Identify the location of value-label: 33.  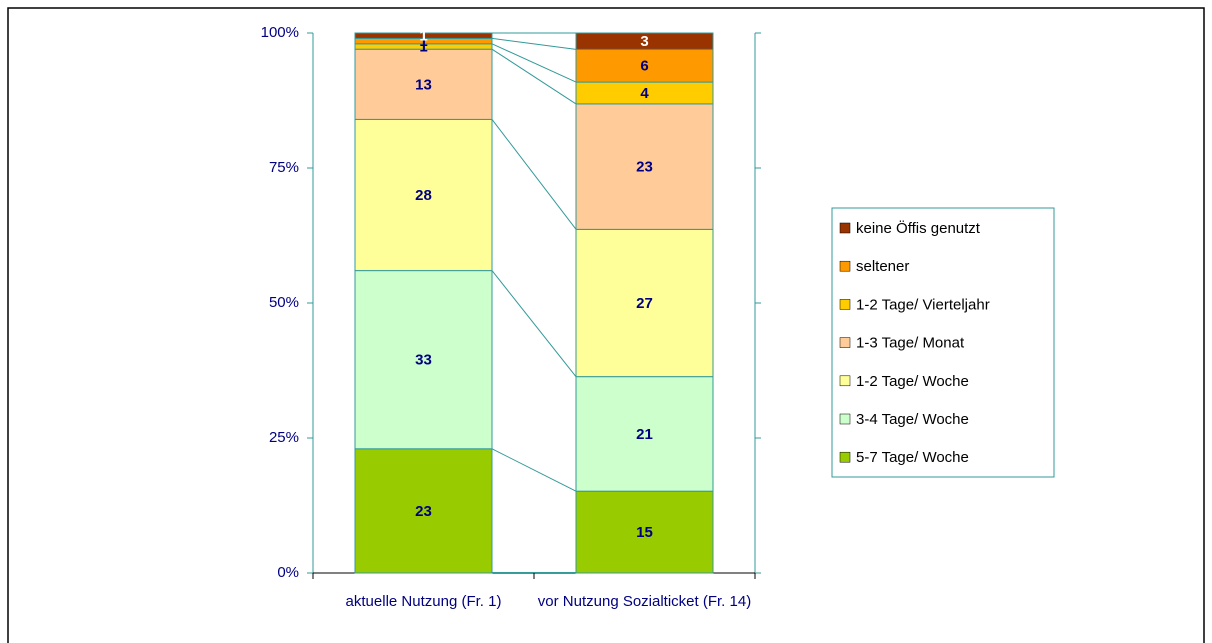
(423, 360).